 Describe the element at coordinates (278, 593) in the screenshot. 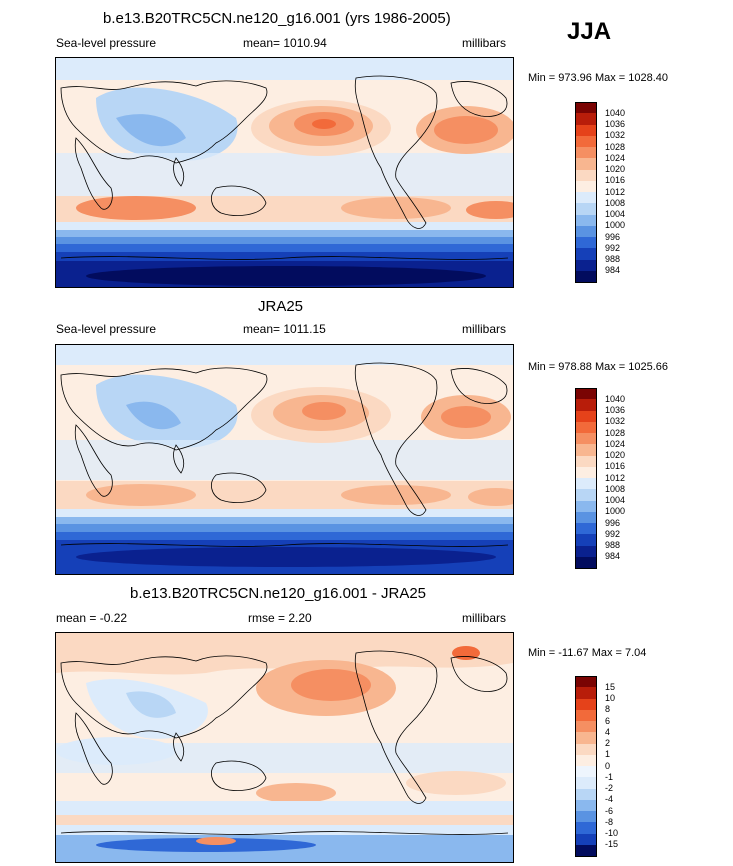

I see `panel-3-title: b.e13.B20TRC5CN.ne120_g16.001 - JRA25` at that location.